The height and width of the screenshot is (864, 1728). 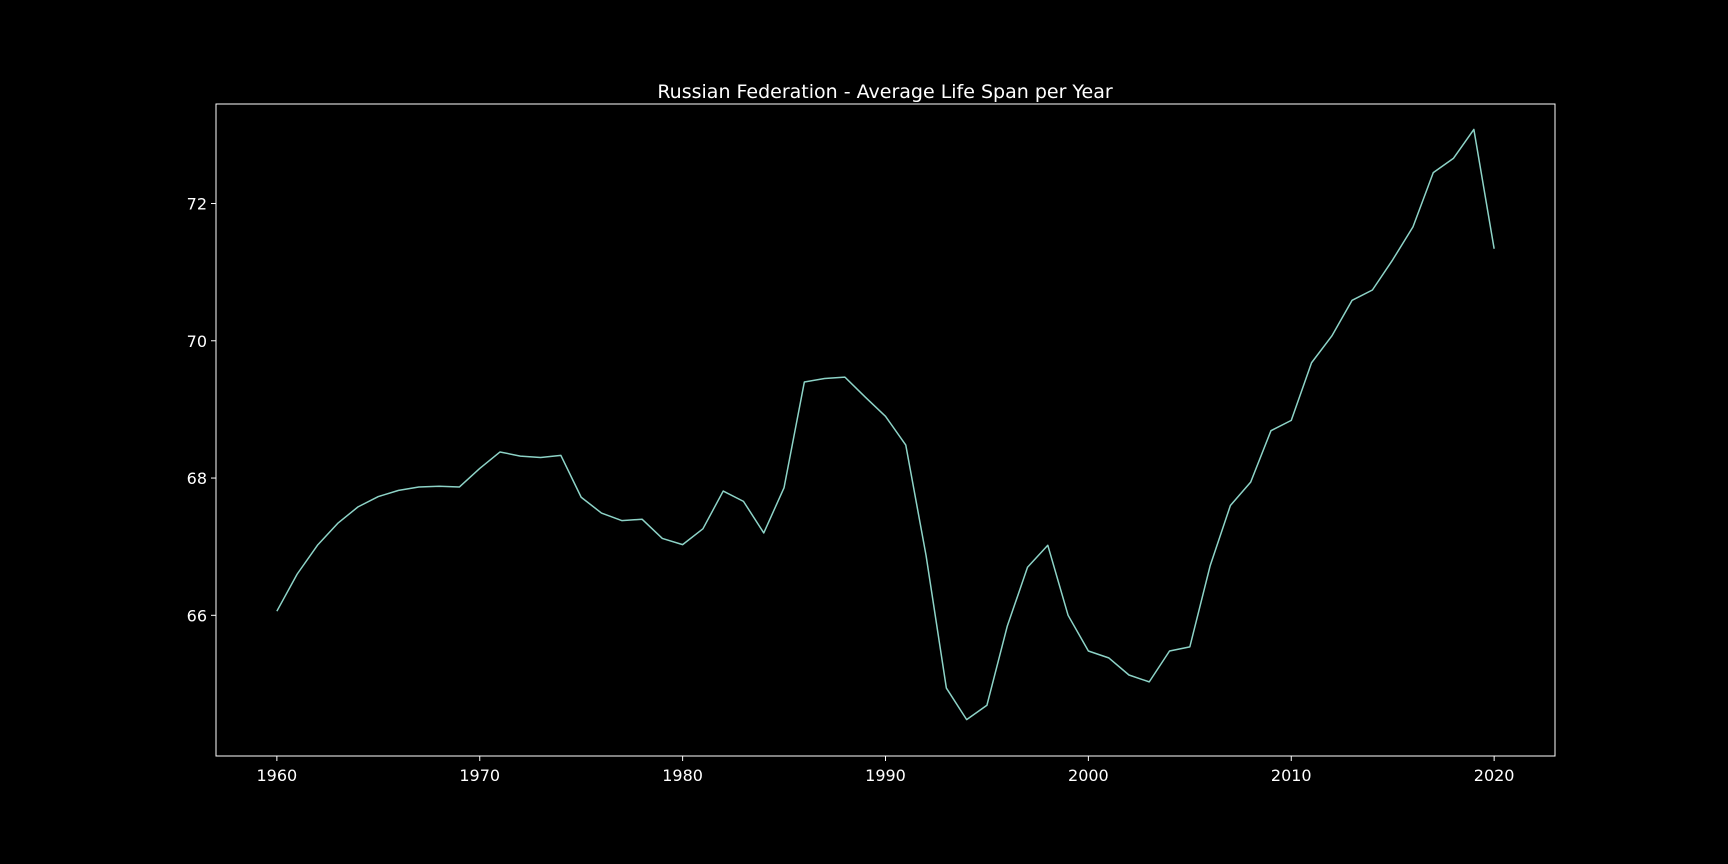 I want to click on y-tick-label: 72, so click(x=197, y=204).